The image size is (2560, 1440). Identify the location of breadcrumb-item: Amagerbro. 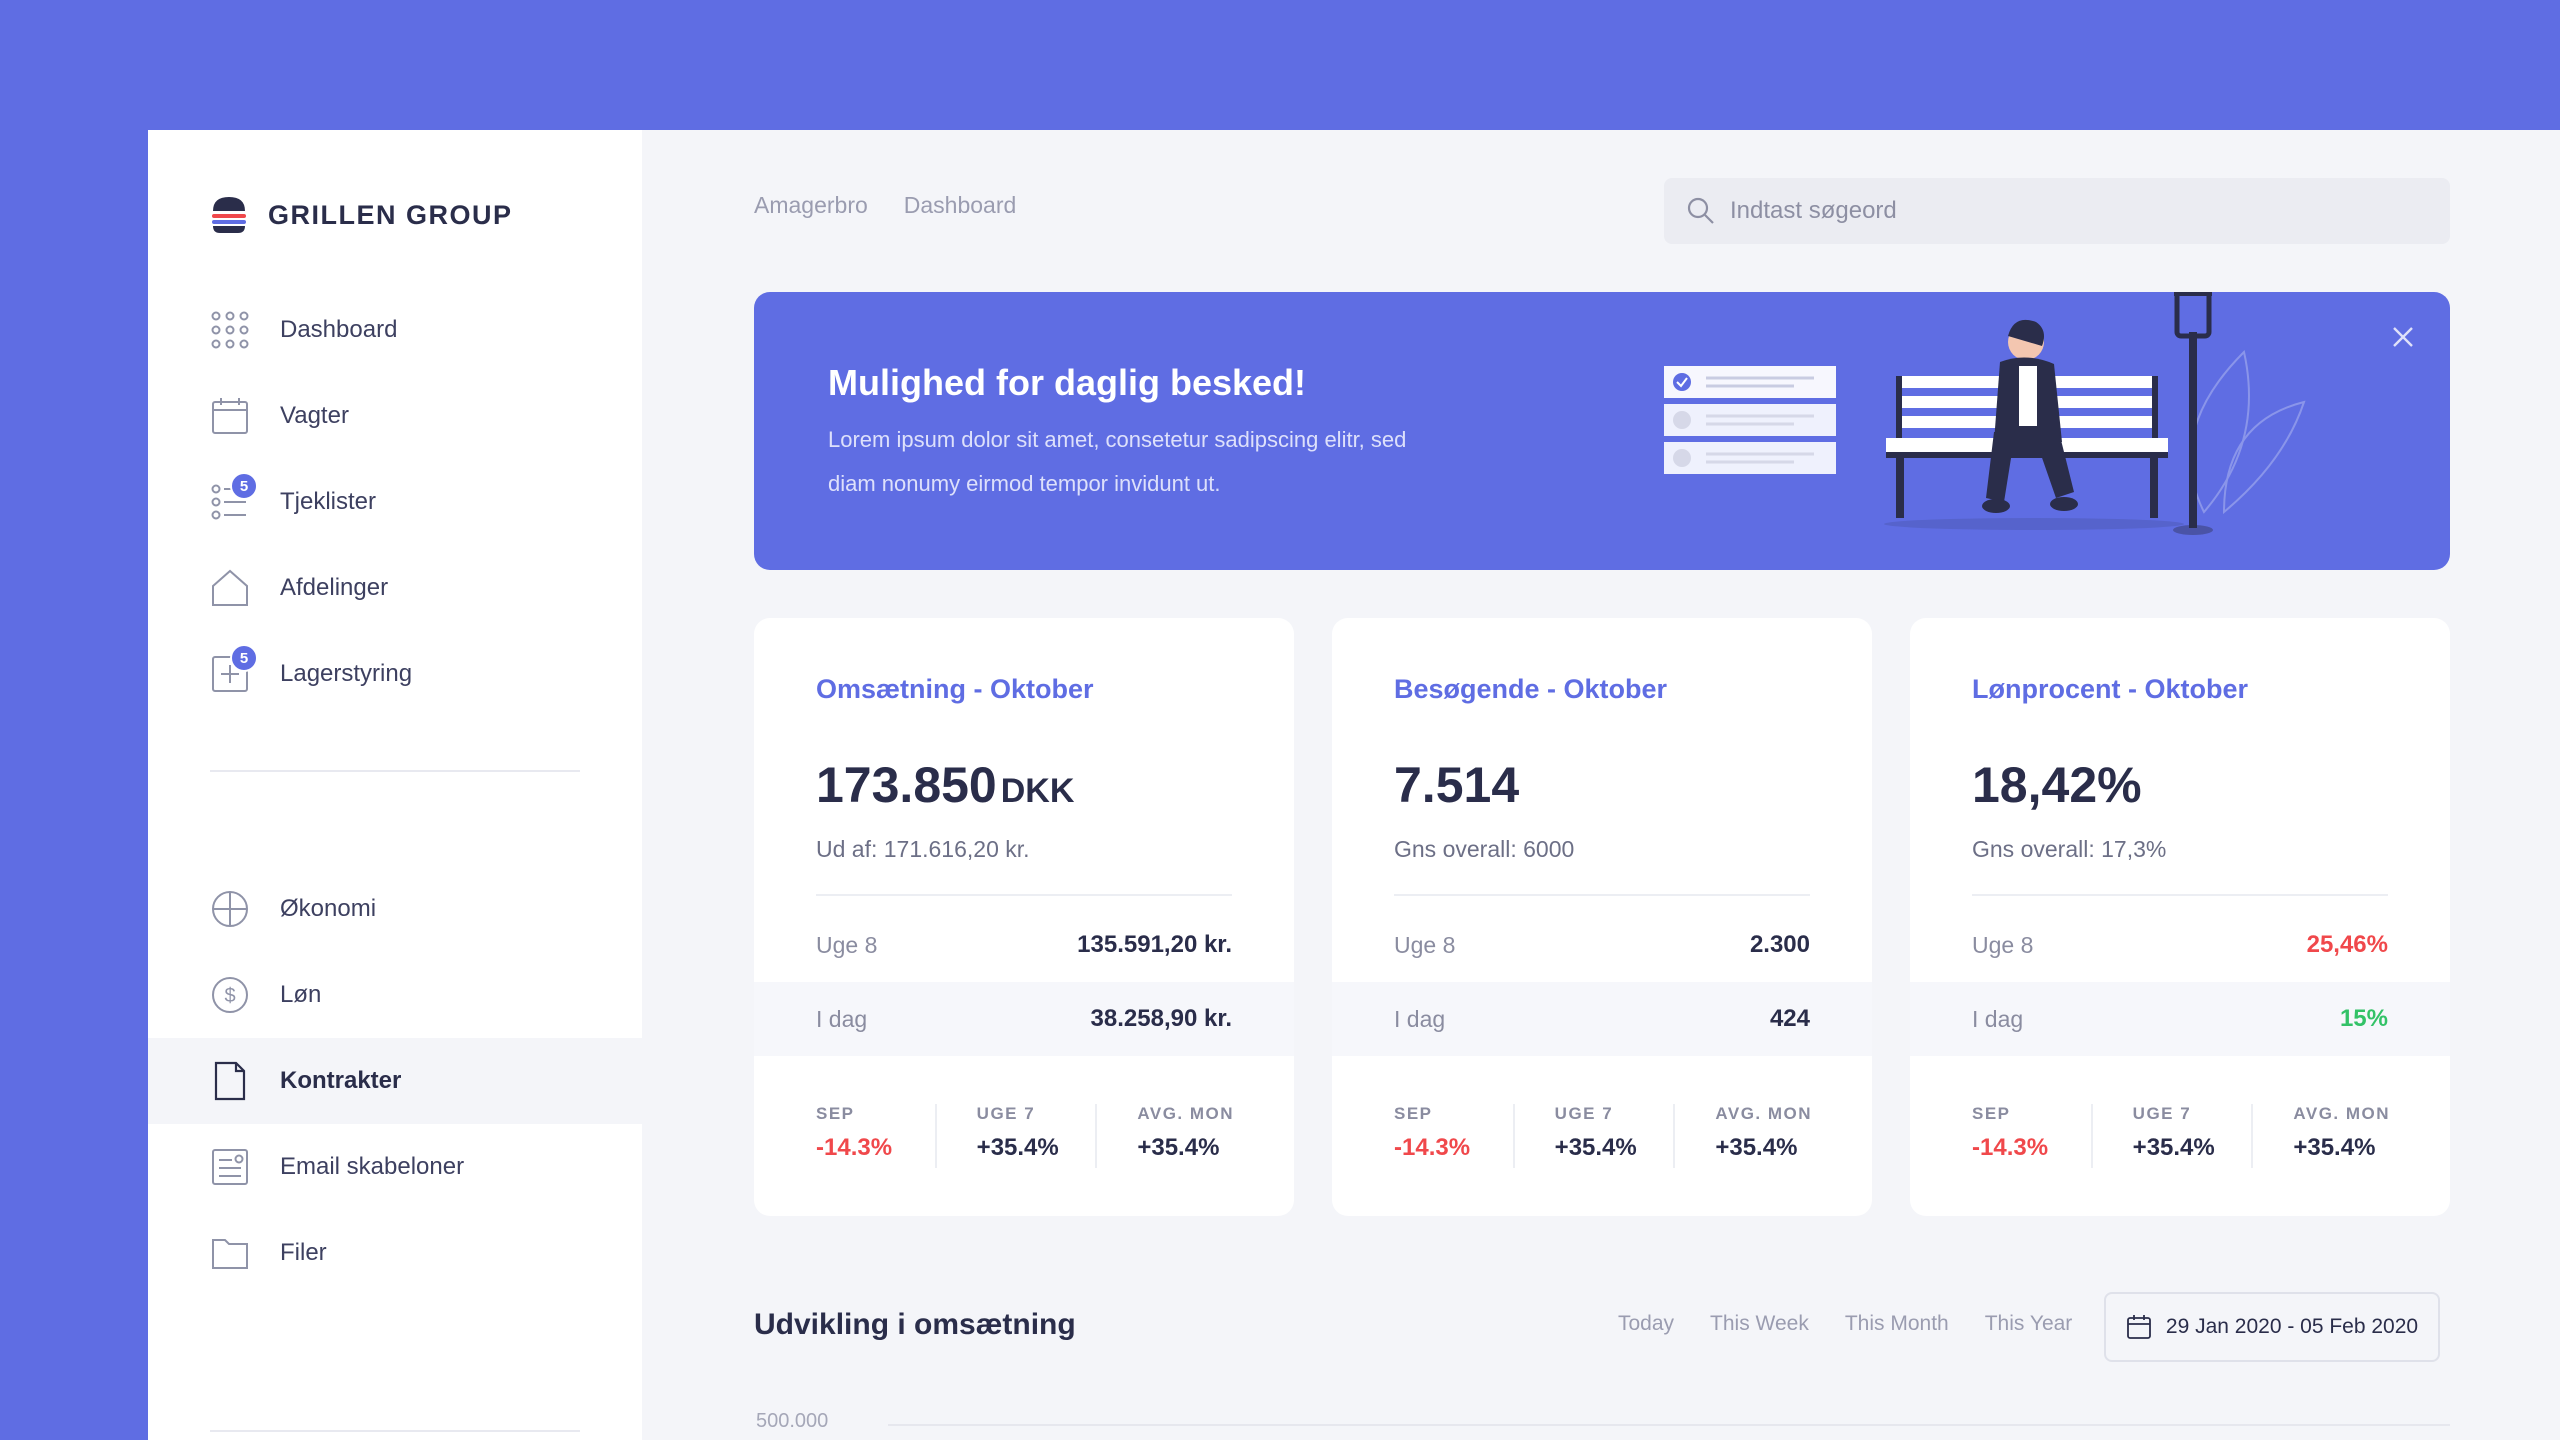
(811, 205).